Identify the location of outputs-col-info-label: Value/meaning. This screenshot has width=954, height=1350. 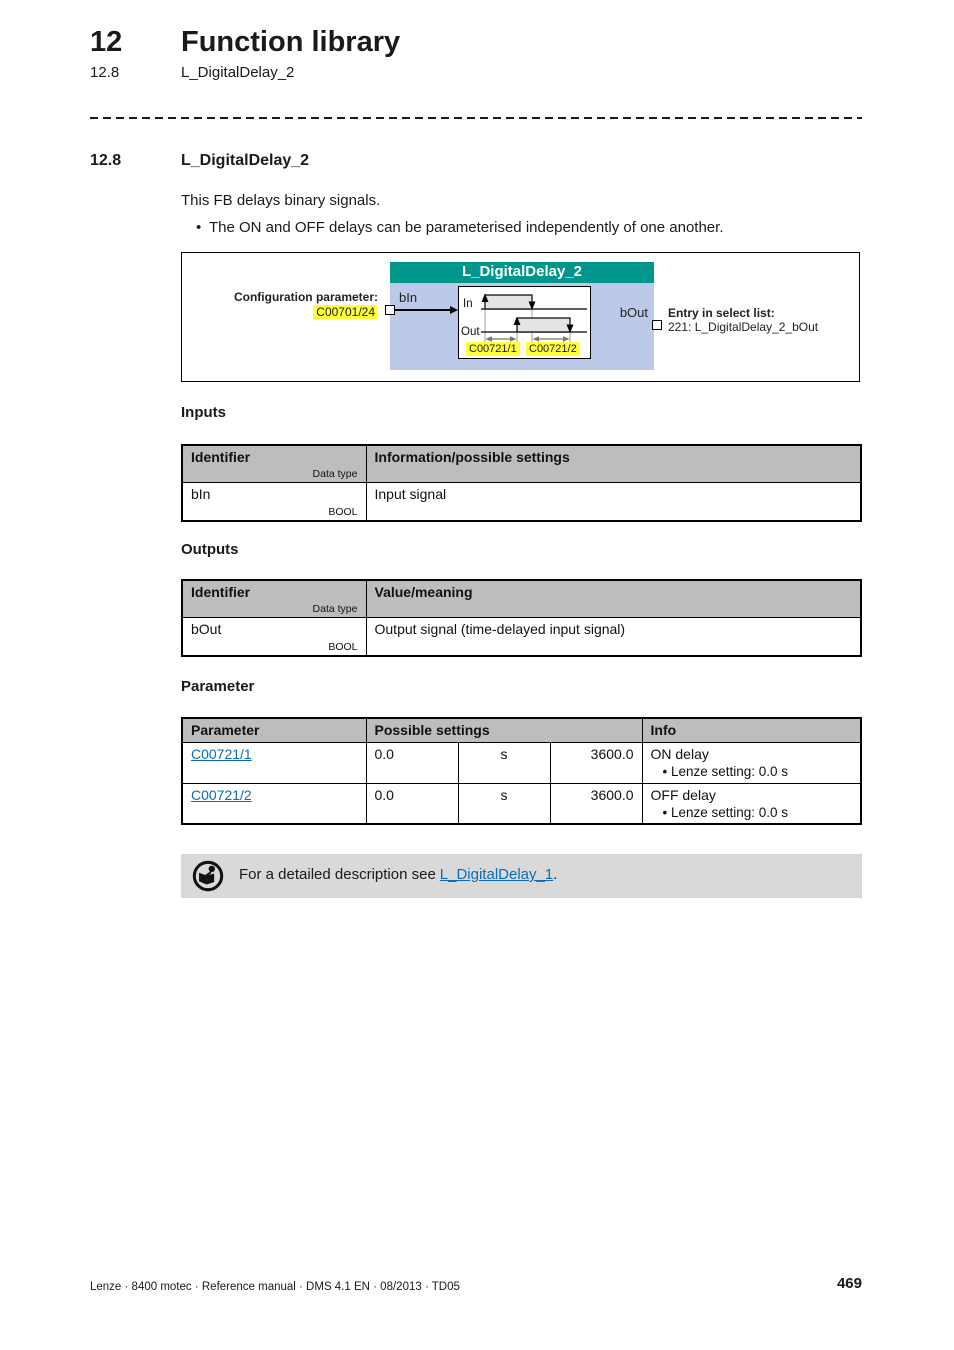
(423, 592).